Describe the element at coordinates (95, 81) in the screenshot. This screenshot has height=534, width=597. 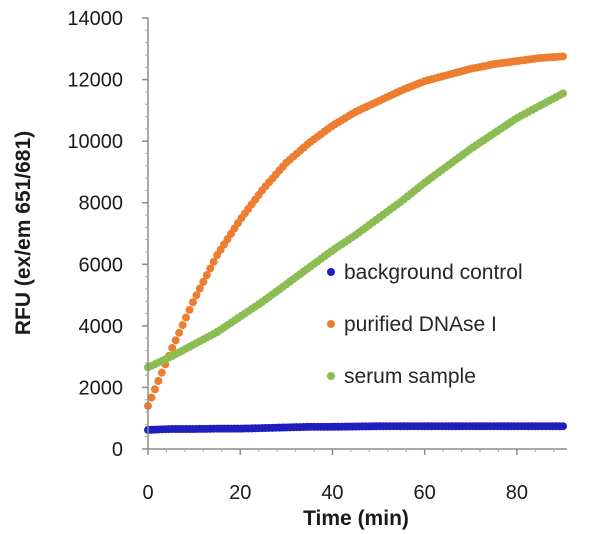
I see `y-tick-label: 12000` at that location.